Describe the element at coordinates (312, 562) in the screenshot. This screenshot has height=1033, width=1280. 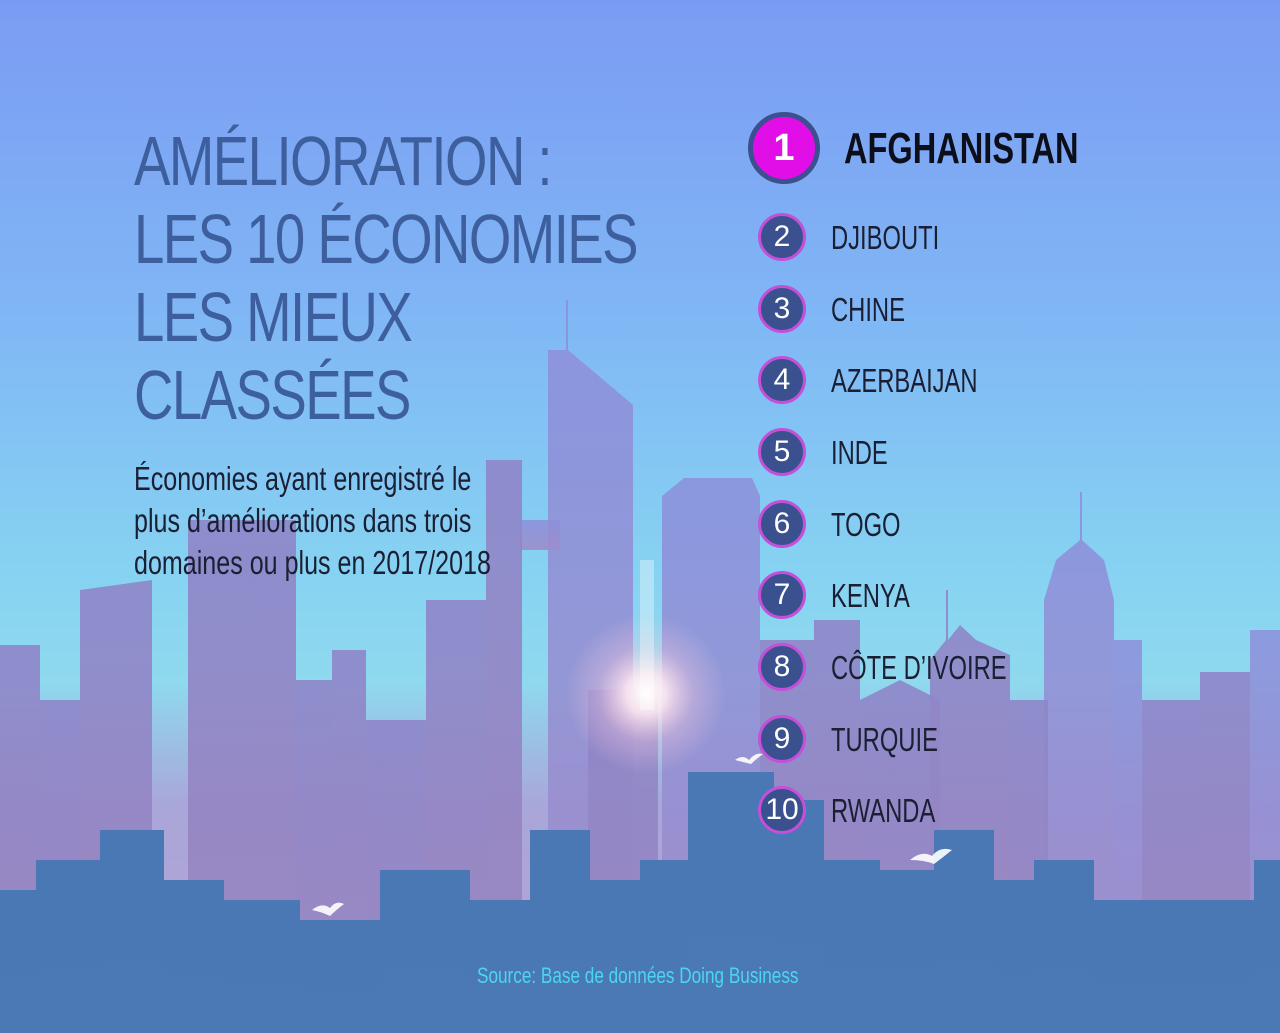
I see `subtitle-line: domaines ou plus en 2017/2018` at that location.